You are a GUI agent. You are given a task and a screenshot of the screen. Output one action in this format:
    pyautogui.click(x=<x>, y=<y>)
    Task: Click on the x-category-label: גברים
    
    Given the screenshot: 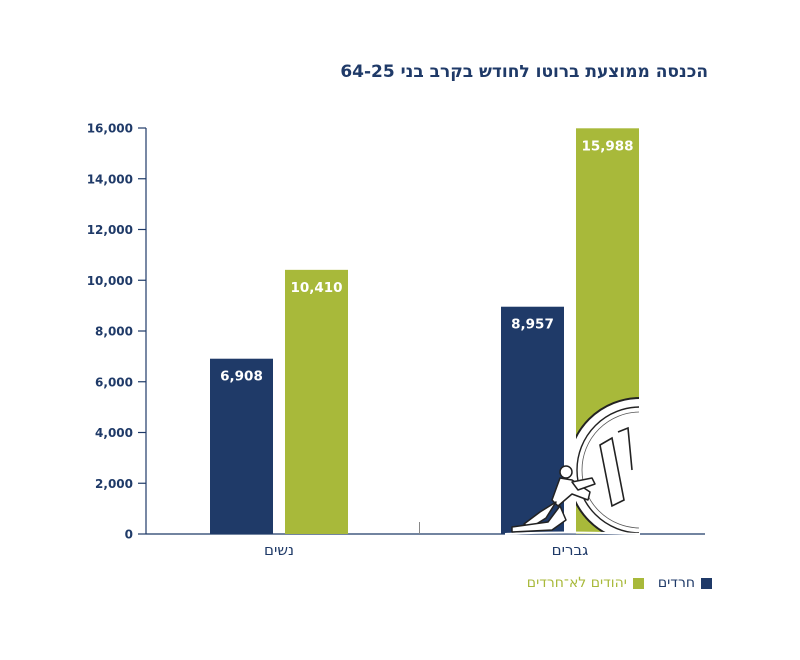 What is the action you would take?
    pyautogui.click(x=570, y=550)
    